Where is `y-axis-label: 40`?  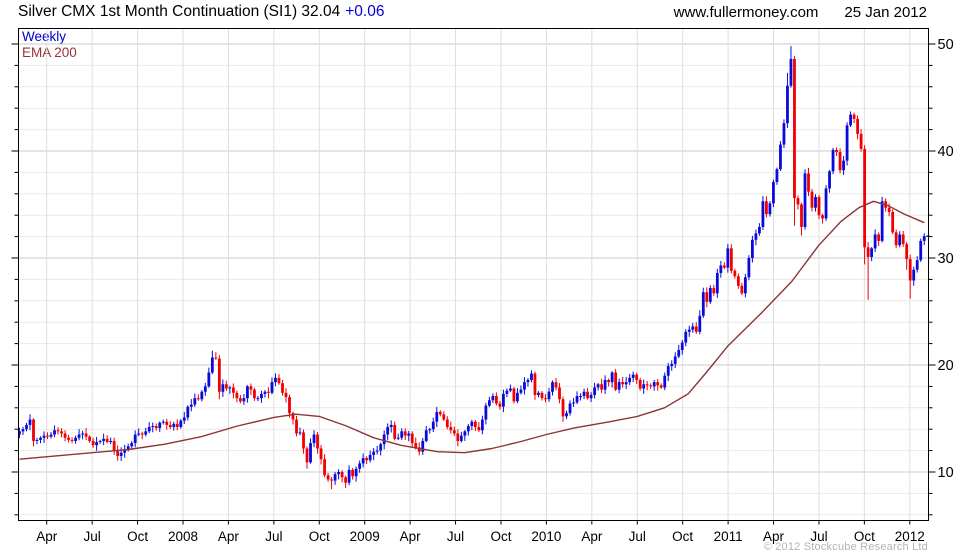
y-axis-label: 40 is located at coordinates (946, 152).